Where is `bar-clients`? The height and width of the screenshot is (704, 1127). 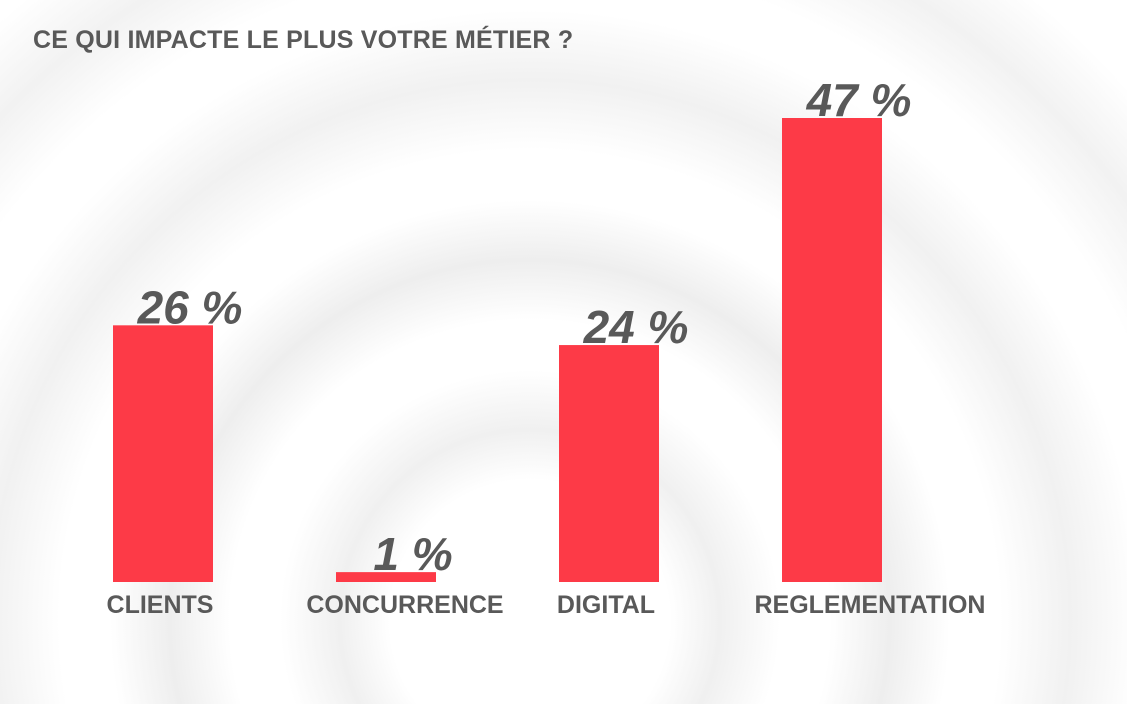 bar-clients is located at coordinates (163, 453).